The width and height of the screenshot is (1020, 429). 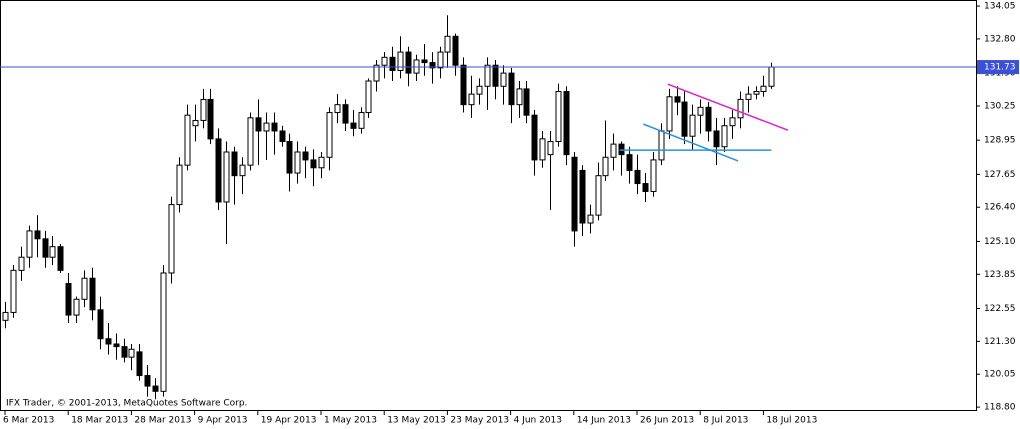 I want to click on x-tick-label: 8 Jul 2013, so click(x=725, y=421).